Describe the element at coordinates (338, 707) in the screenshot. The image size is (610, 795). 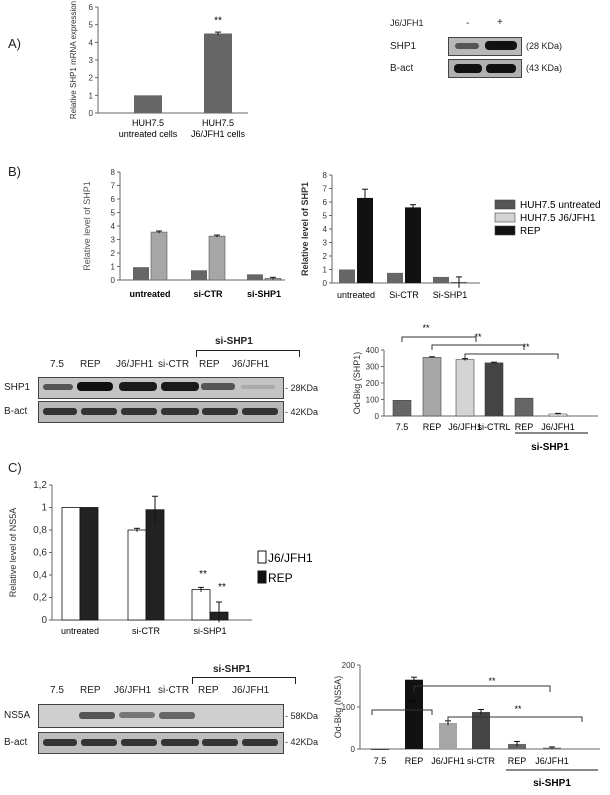
I see `y-axis-label: Od-Bkg (NS5A)` at that location.